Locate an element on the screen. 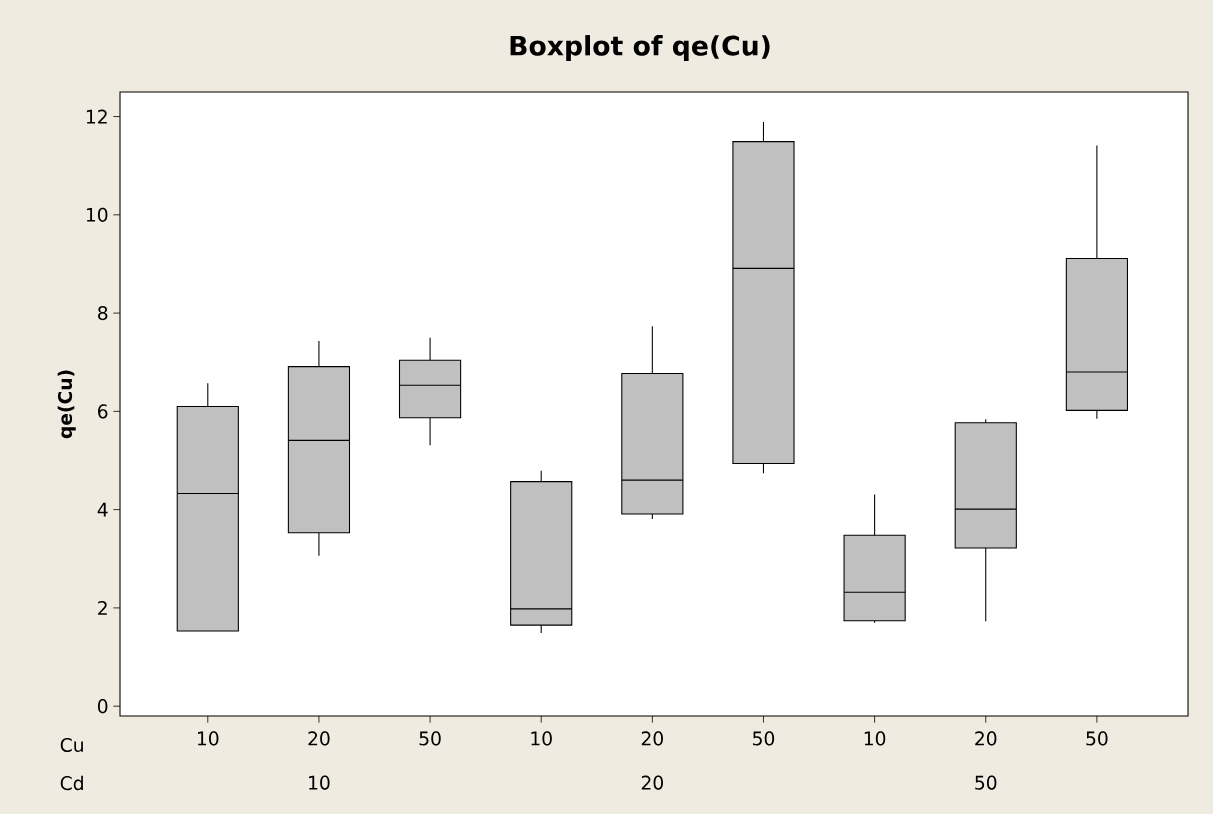 Image resolution: width=1213 pixels, height=814 pixels. y-tick-label: 8 is located at coordinates (103, 313).